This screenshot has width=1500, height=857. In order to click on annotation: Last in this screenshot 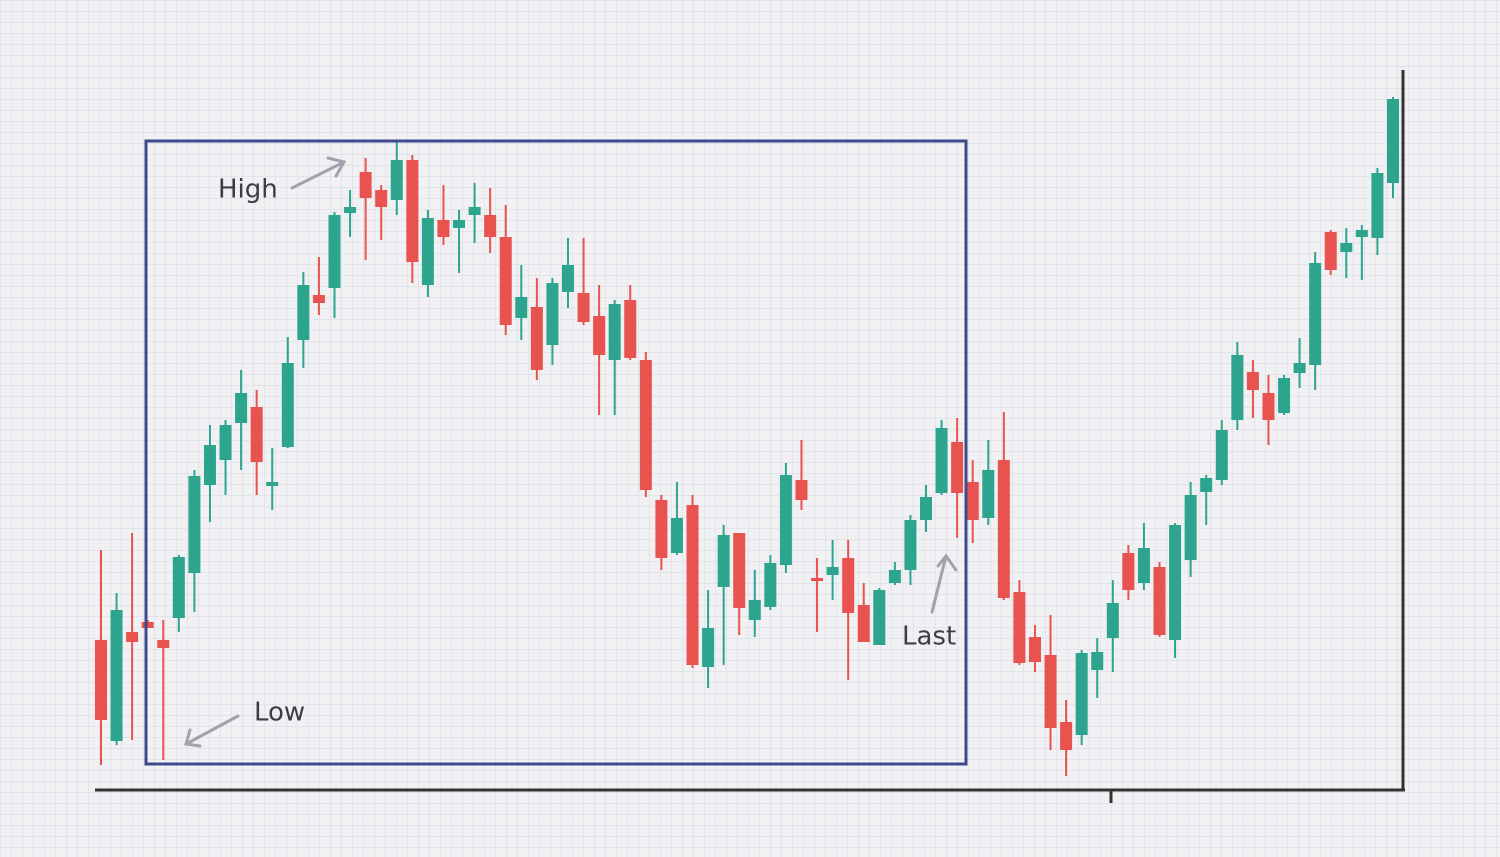, I will do `click(929, 637)`.